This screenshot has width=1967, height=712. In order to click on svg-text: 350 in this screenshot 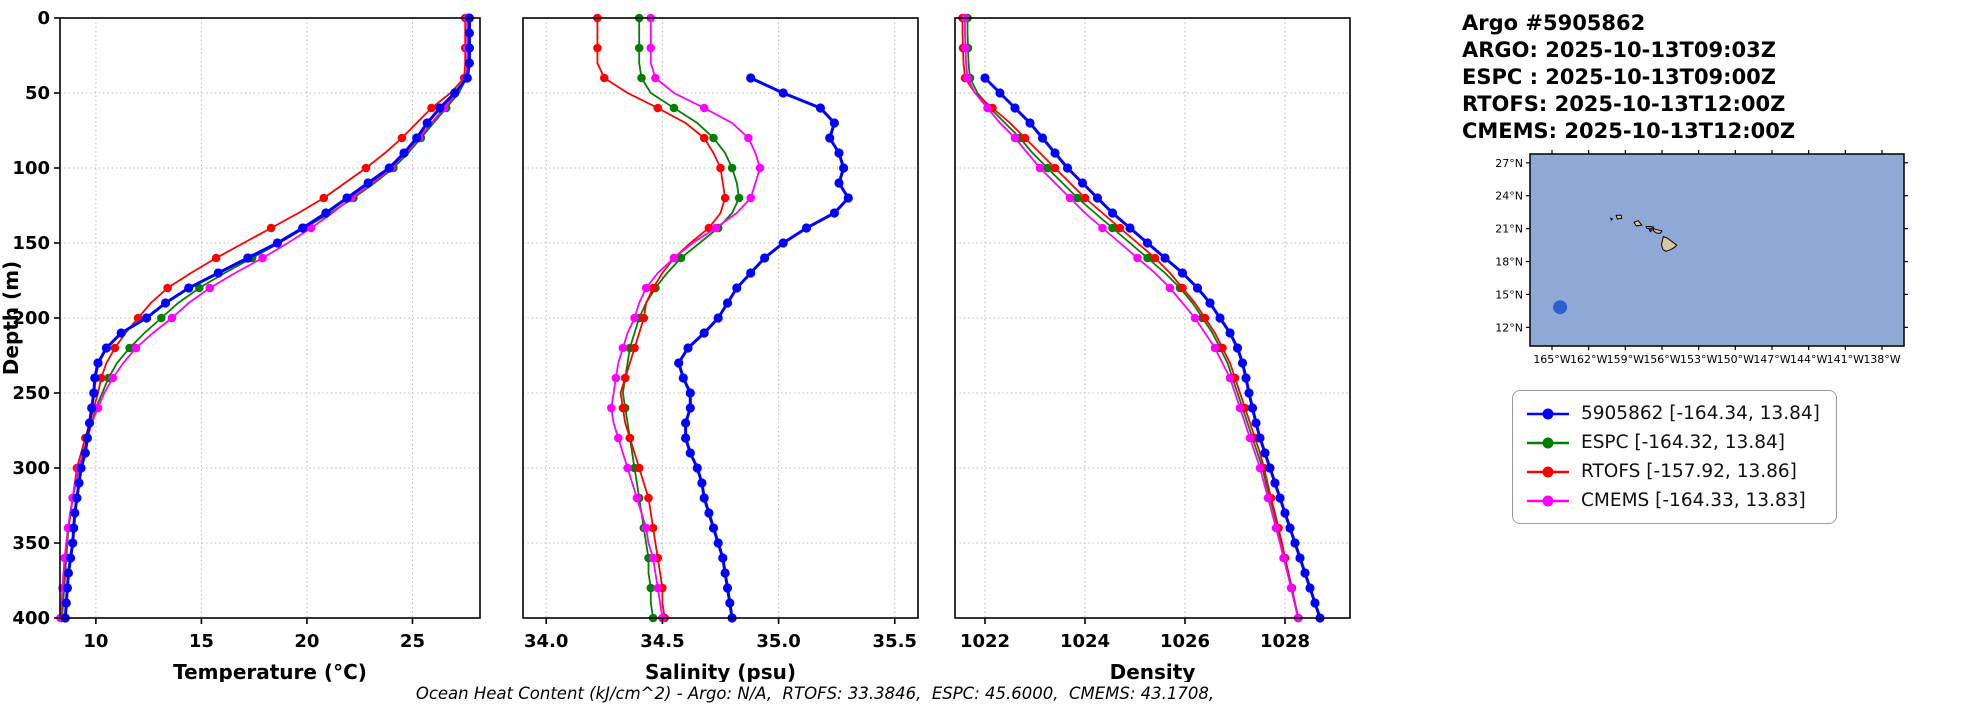, I will do `click(31, 543)`.